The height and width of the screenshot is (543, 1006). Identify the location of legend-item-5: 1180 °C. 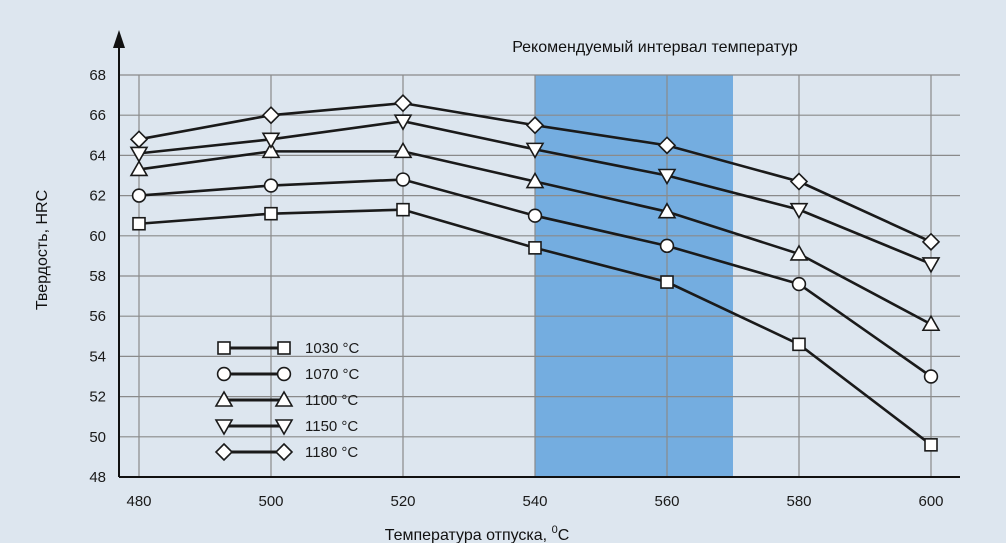
(286, 452).